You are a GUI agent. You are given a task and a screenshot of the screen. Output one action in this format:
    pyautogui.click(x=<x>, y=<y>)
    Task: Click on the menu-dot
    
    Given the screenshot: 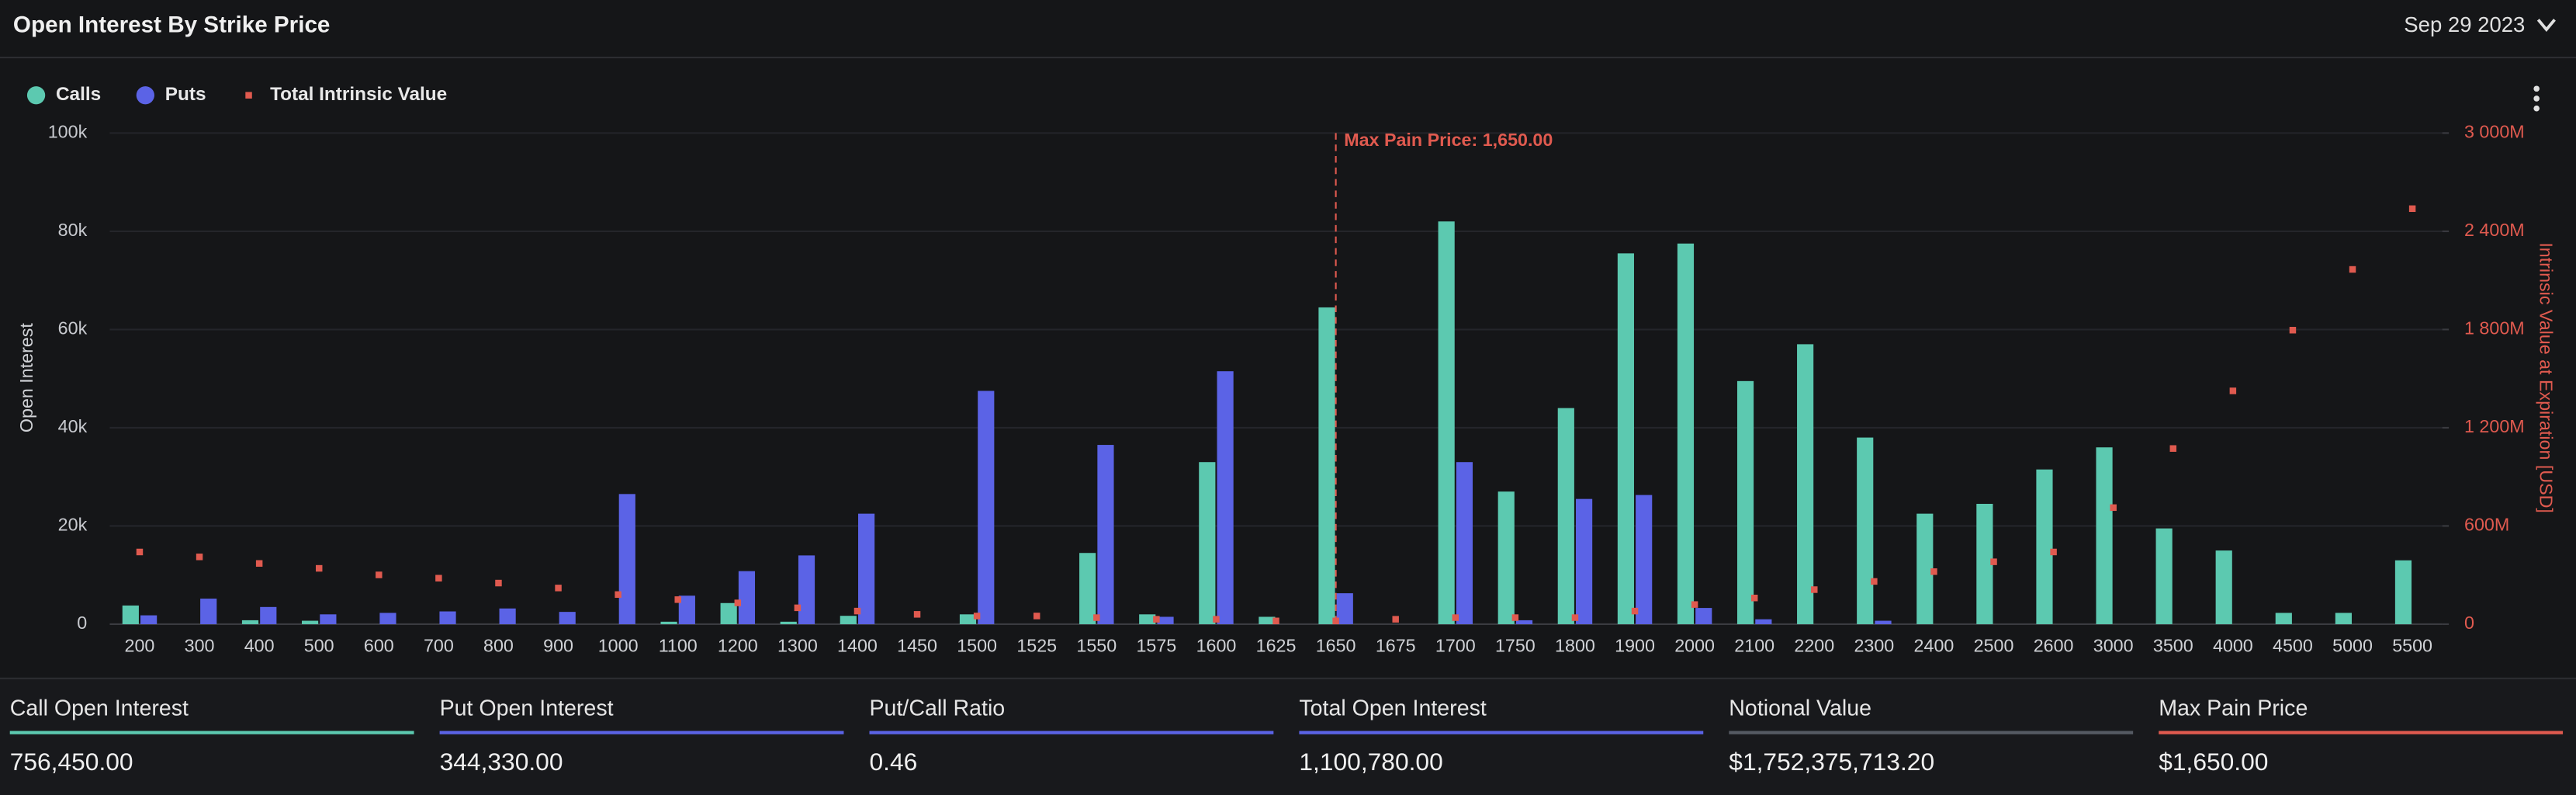 What is the action you would take?
    pyautogui.click(x=2536, y=88)
    